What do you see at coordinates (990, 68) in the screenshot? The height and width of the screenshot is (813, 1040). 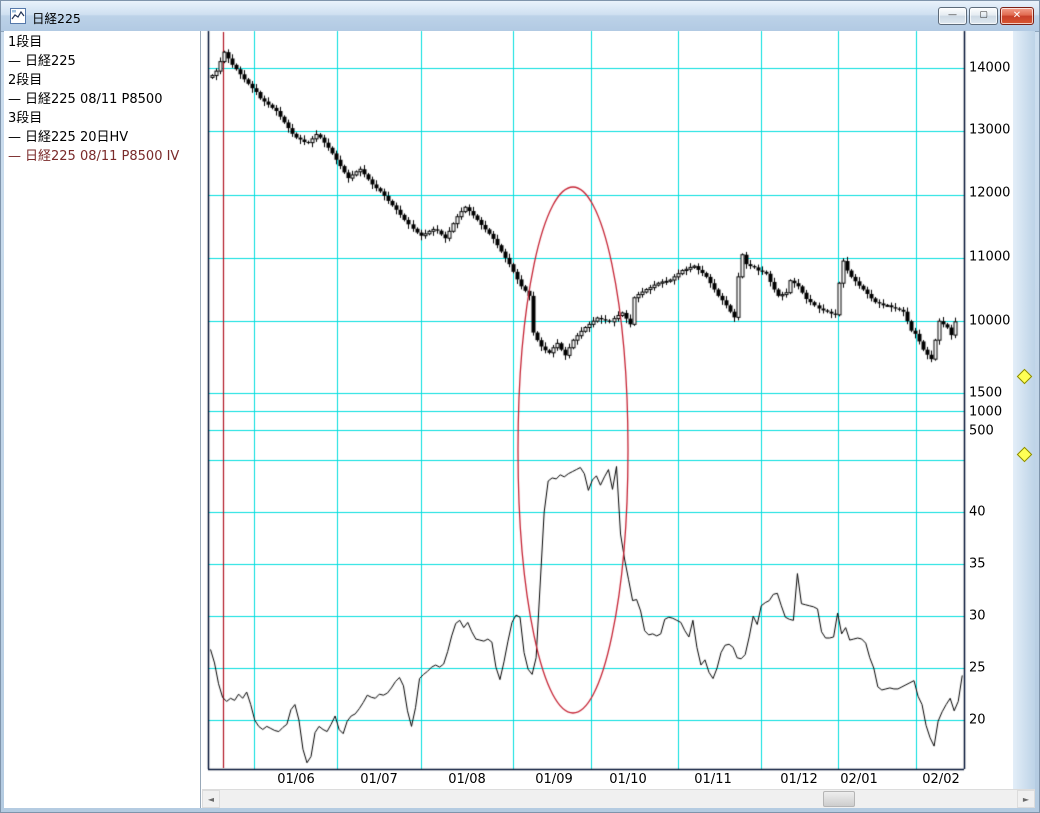 I see `y-axis-tick-label: 14000` at bounding box center [990, 68].